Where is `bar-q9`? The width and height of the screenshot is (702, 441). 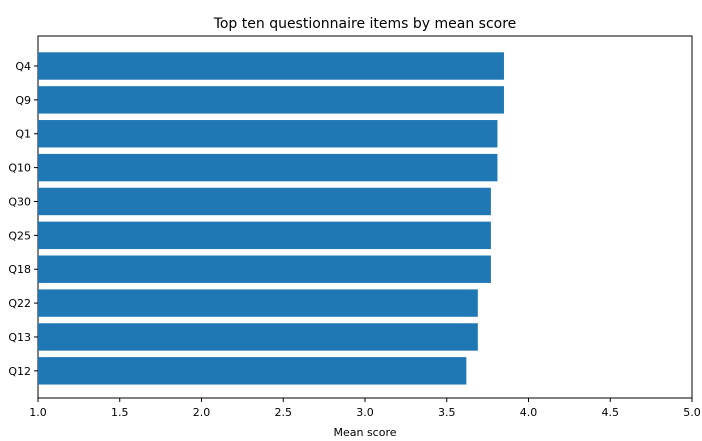 bar-q9 is located at coordinates (271, 100).